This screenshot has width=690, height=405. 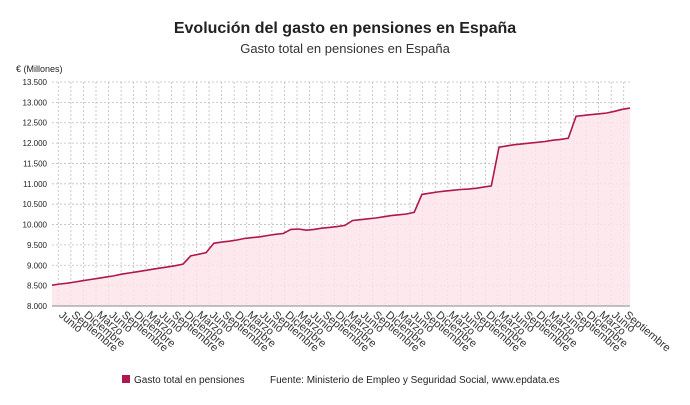 What do you see at coordinates (35, 163) in the screenshot?
I see `y-tick-label: 11.500` at bounding box center [35, 163].